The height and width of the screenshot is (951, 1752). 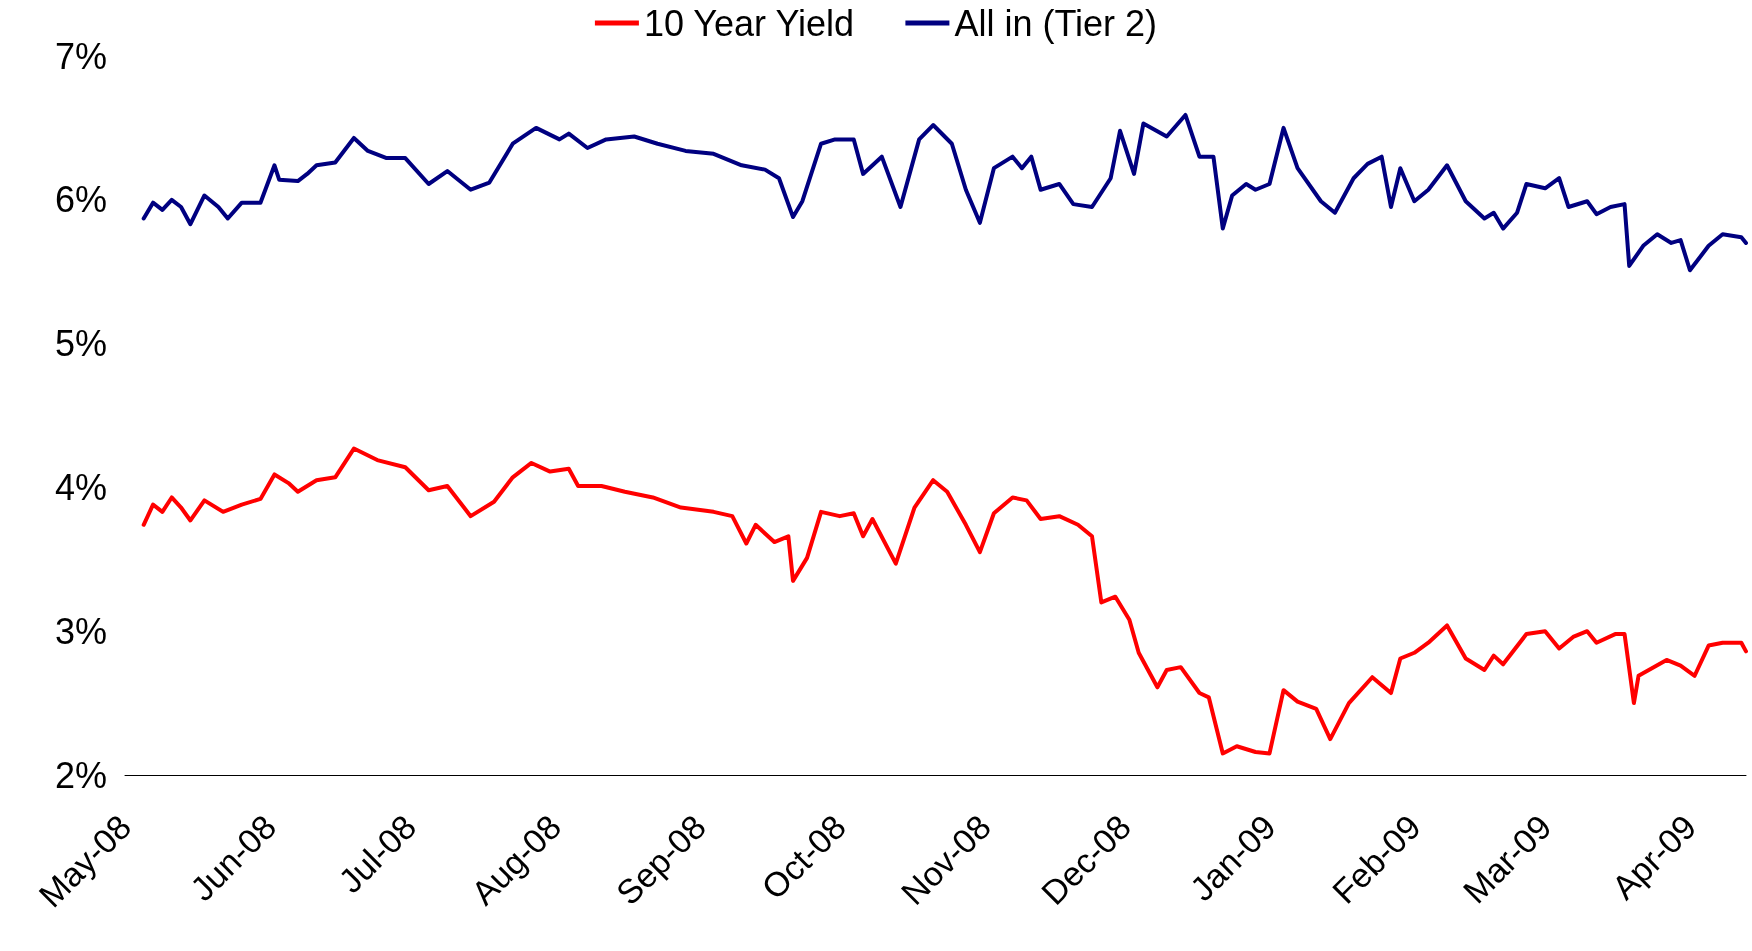 What do you see at coordinates (80, 200) in the screenshot?
I see `y-tick-label: 6%` at bounding box center [80, 200].